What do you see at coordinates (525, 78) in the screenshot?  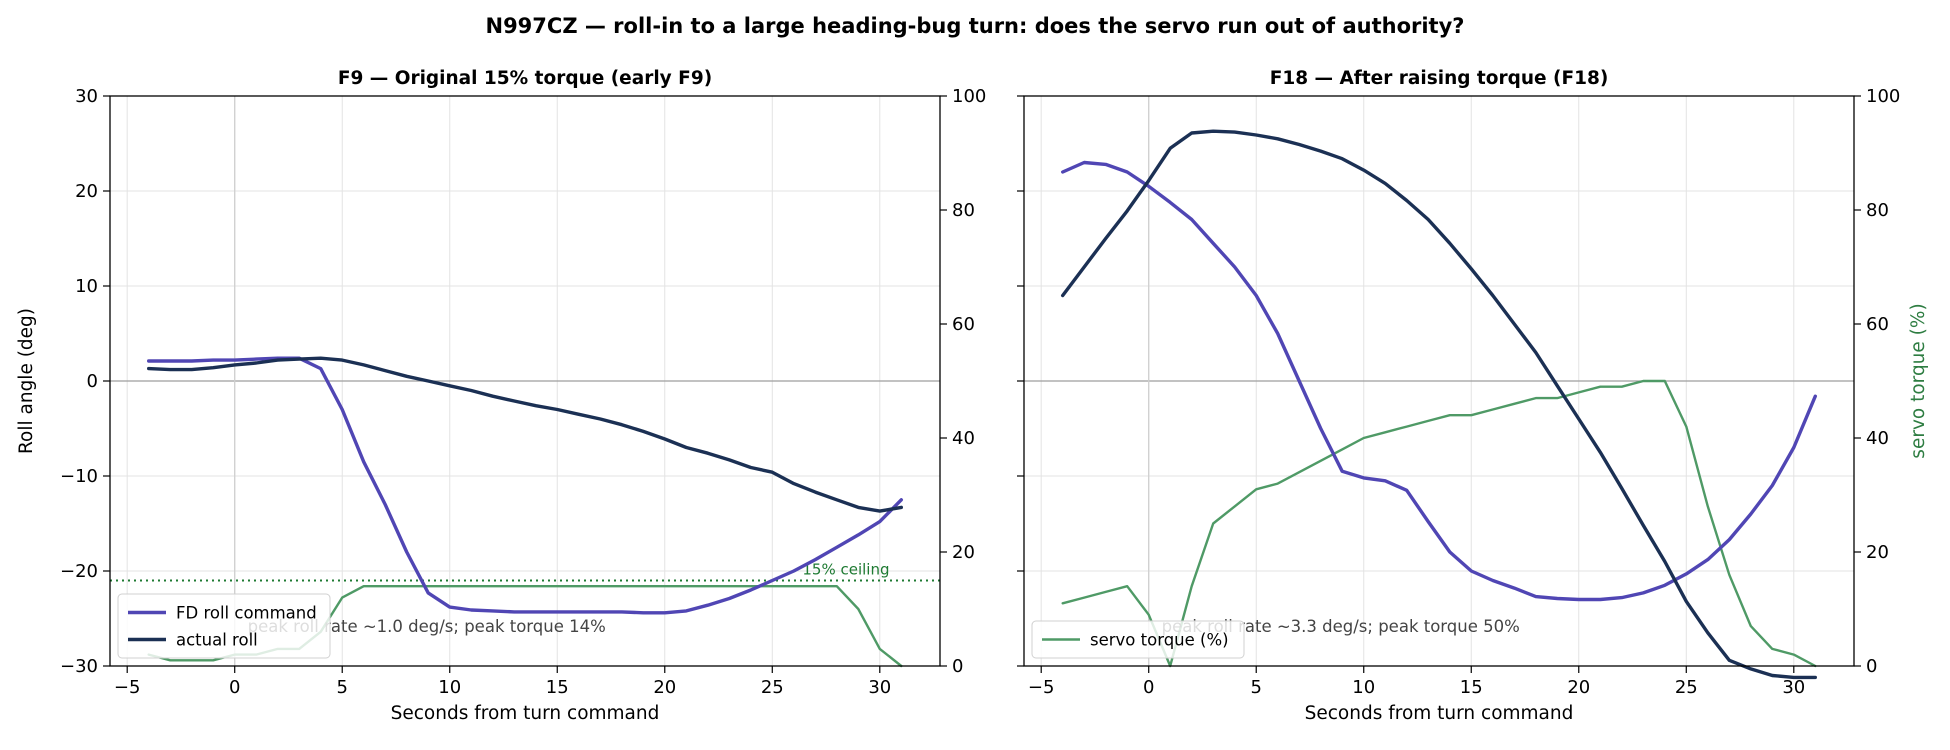 I see `chart-0-title: F9 — Original 15% torque (early F9)` at bounding box center [525, 78].